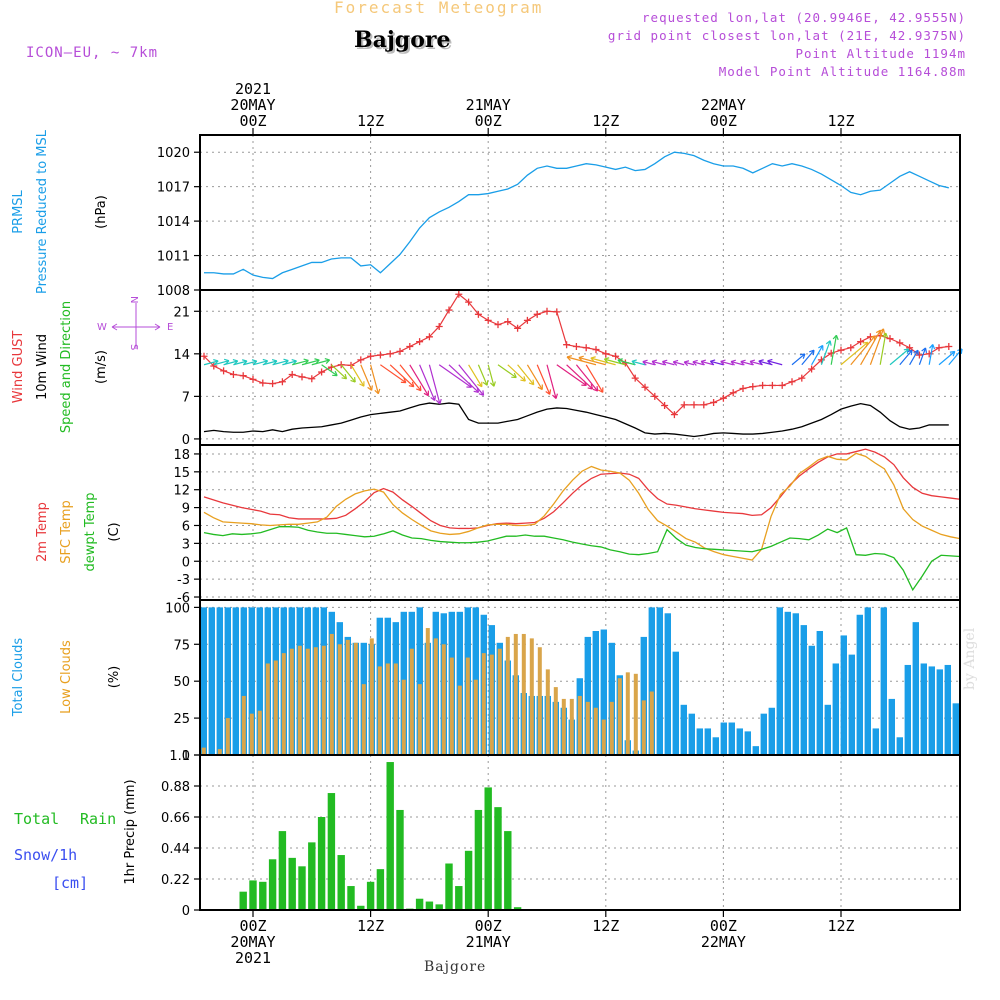  What do you see at coordinates (42, 532) in the screenshot?
I see `temp-axis-label: 2m Temp` at bounding box center [42, 532].